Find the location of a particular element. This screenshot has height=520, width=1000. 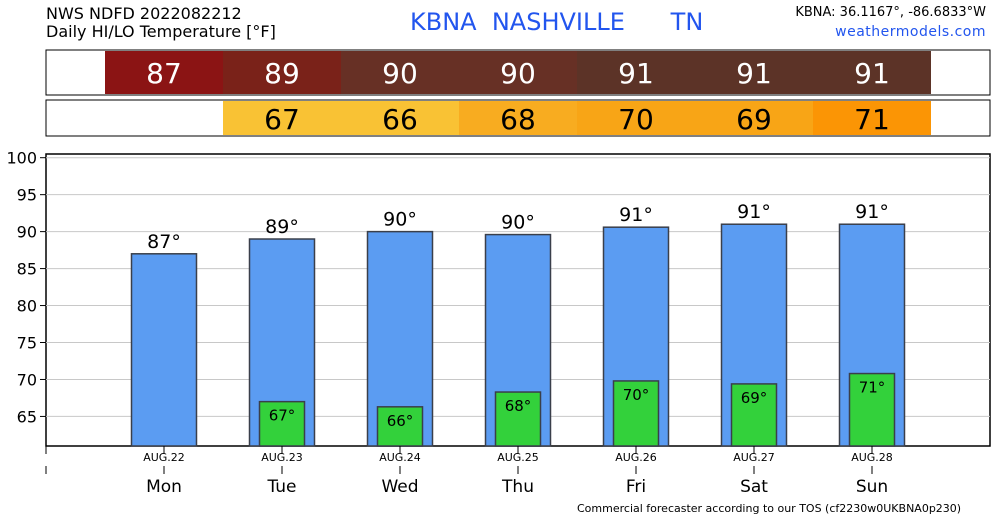

date-label: AUG.23 is located at coordinates (282, 457).